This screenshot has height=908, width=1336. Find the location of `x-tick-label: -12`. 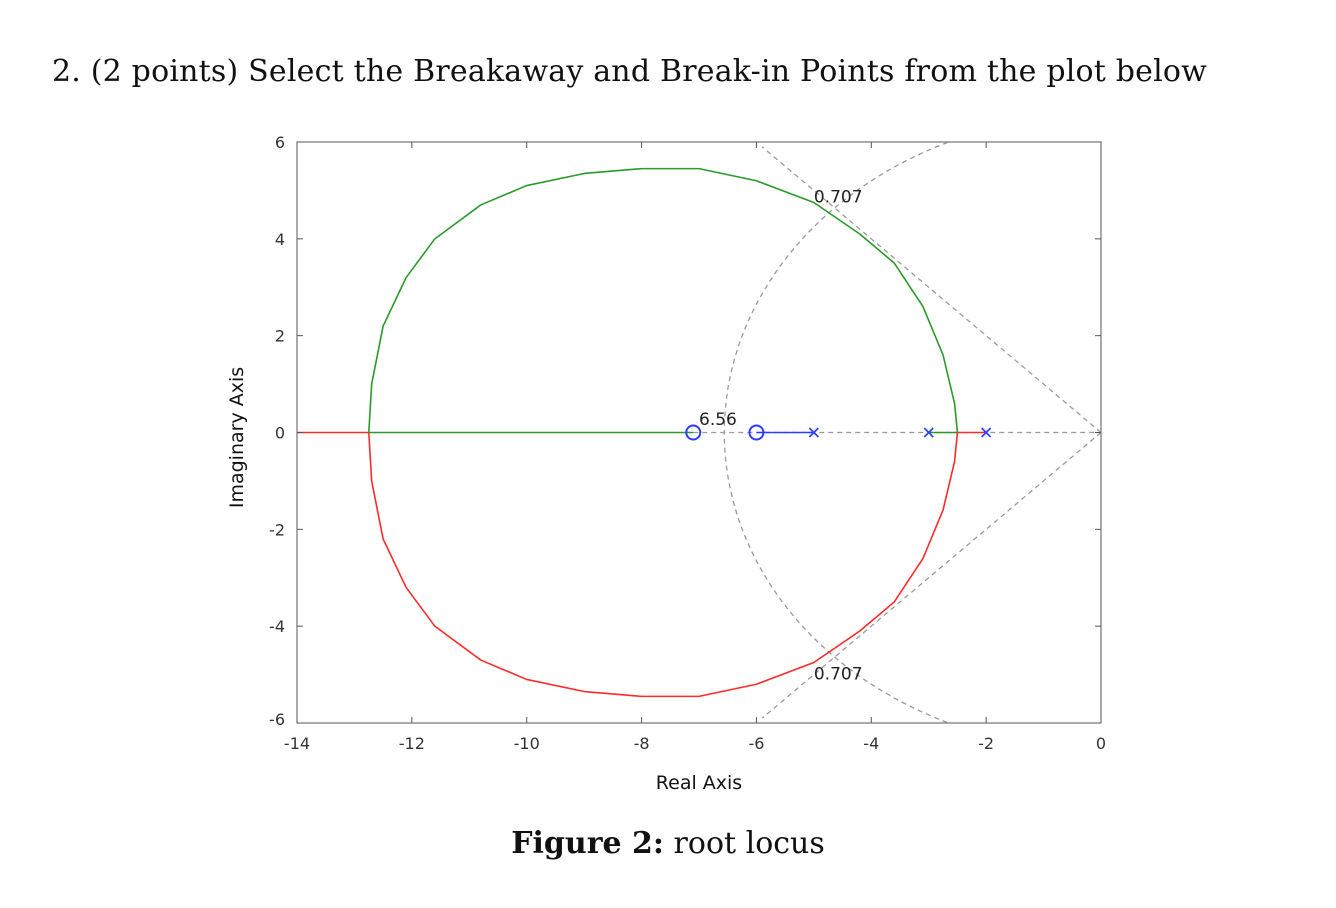

x-tick-label: -12 is located at coordinates (412, 743).